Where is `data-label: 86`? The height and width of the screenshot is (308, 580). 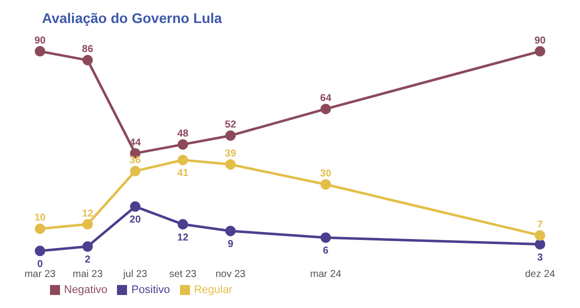 data-label: 86 is located at coordinates (88, 50).